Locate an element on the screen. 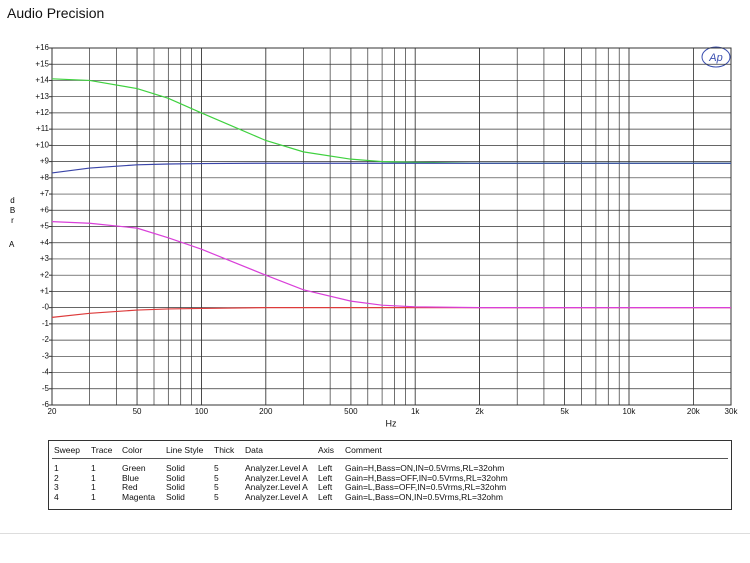 The width and height of the screenshot is (750, 563). y-tick-label: +6 is located at coordinates (45, 209).